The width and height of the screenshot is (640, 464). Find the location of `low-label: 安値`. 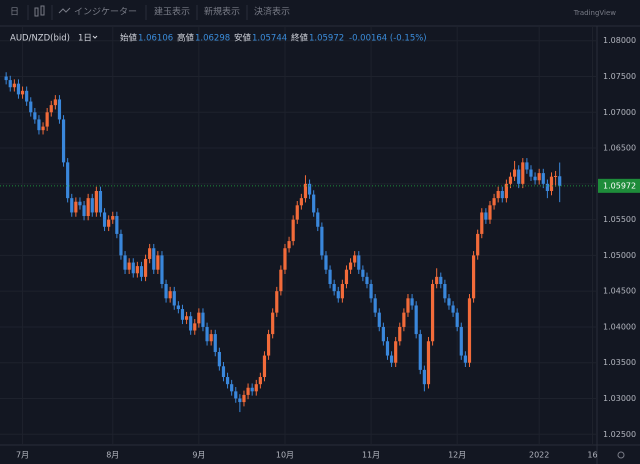

low-label: 安値 is located at coordinates (243, 38).